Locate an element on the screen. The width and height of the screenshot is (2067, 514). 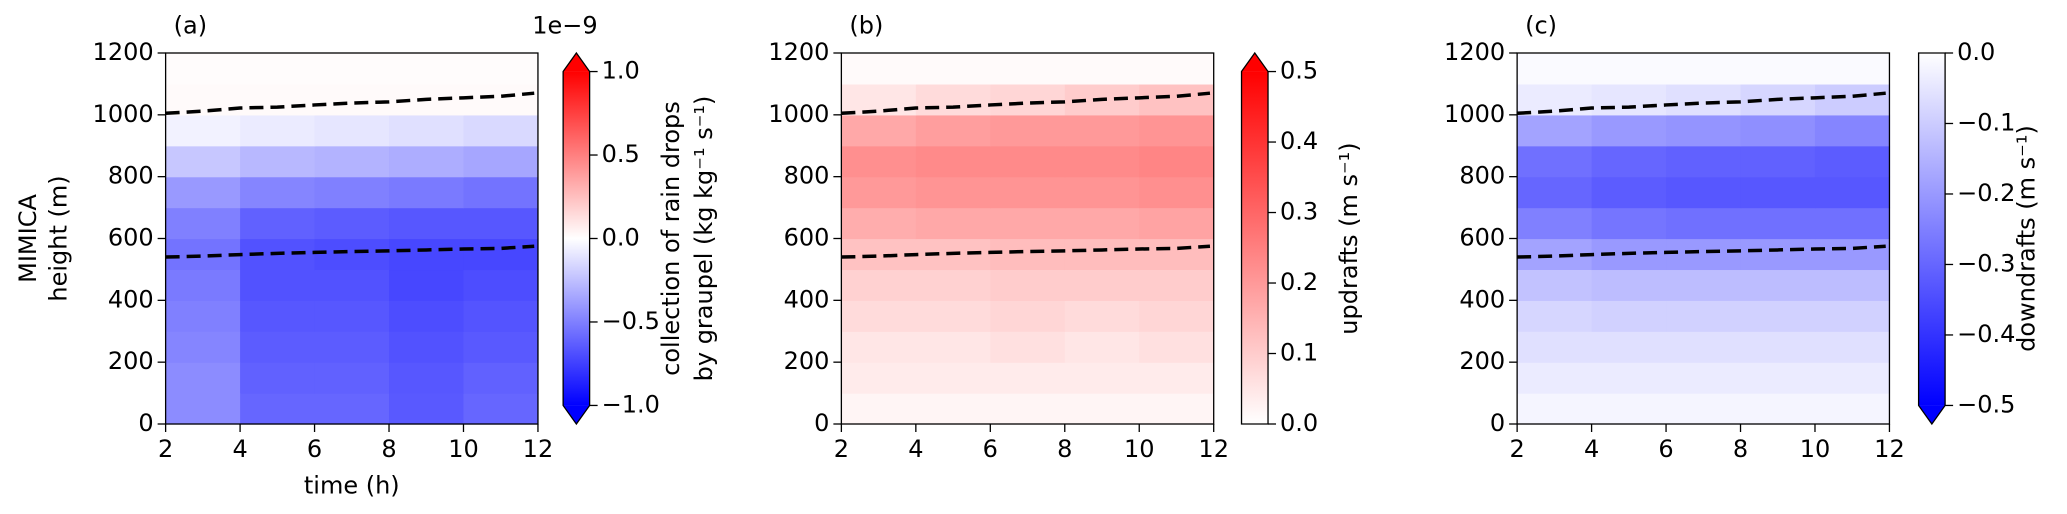
colorbar-label: downdrafts (m s⁻¹) is located at coordinates (2026, 238).